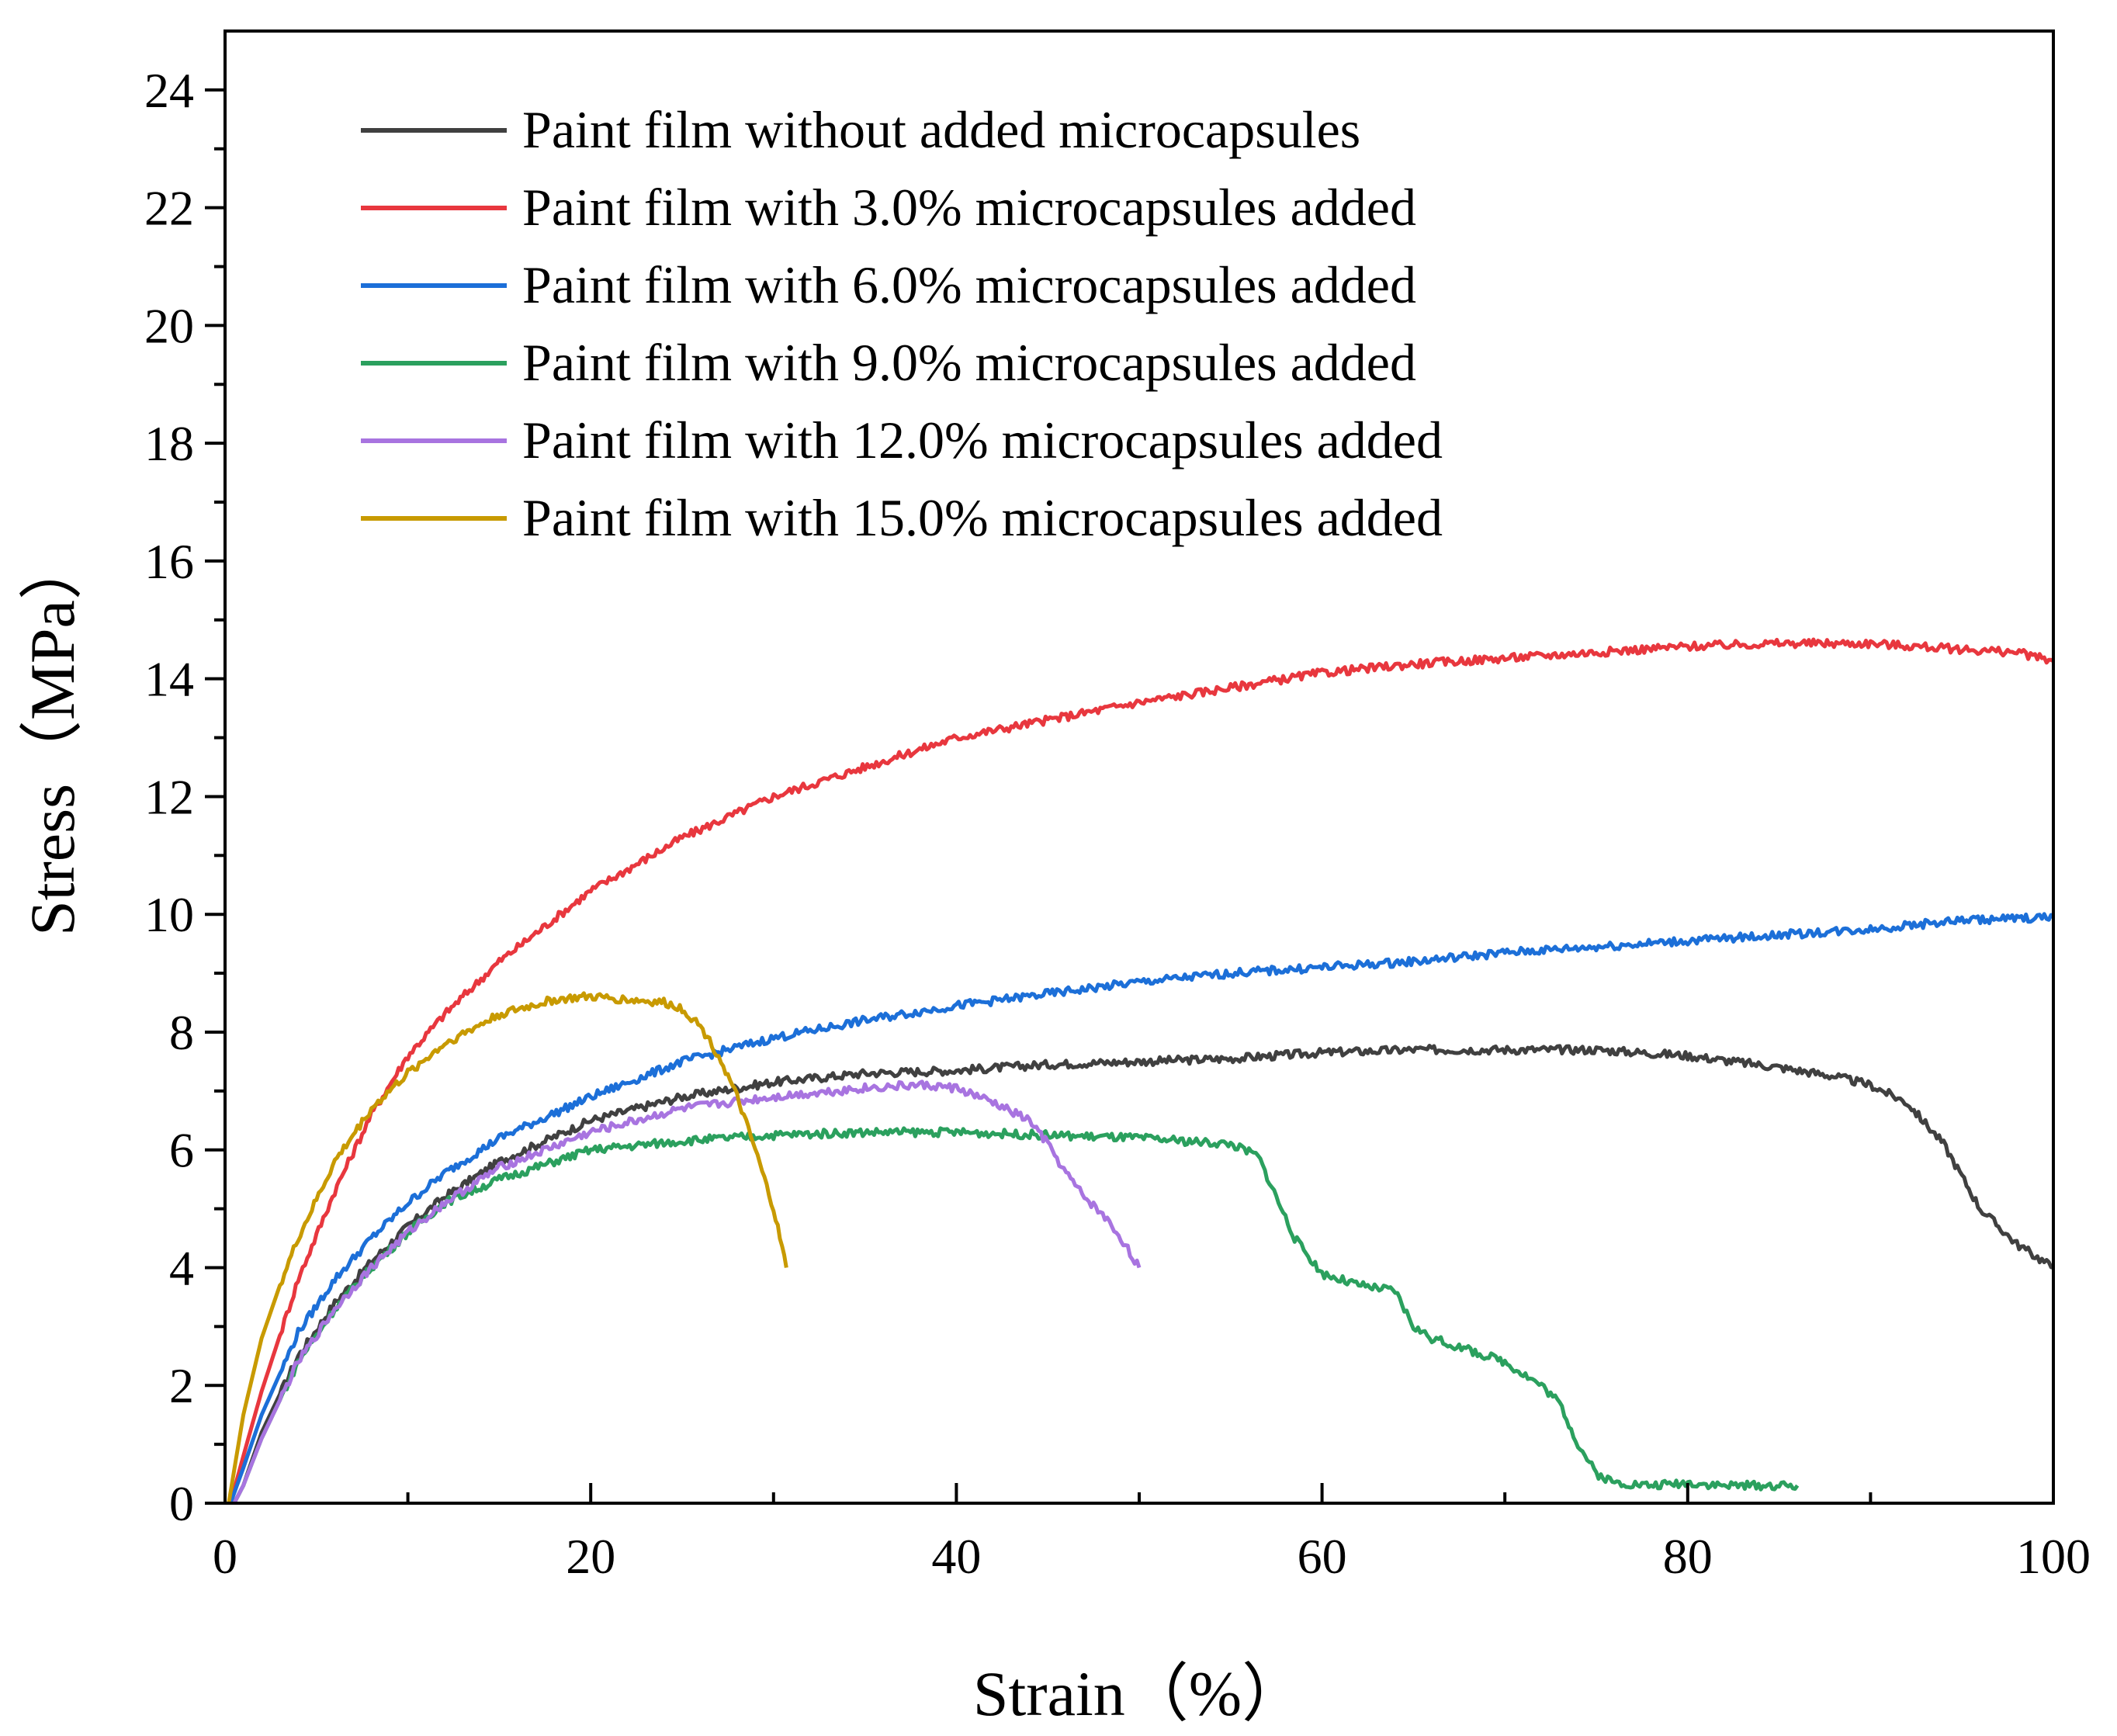 This screenshot has width=2117, height=1736. What do you see at coordinates (169, 208) in the screenshot?
I see `y-tick-label: 22` at bounding box center [169, 208].